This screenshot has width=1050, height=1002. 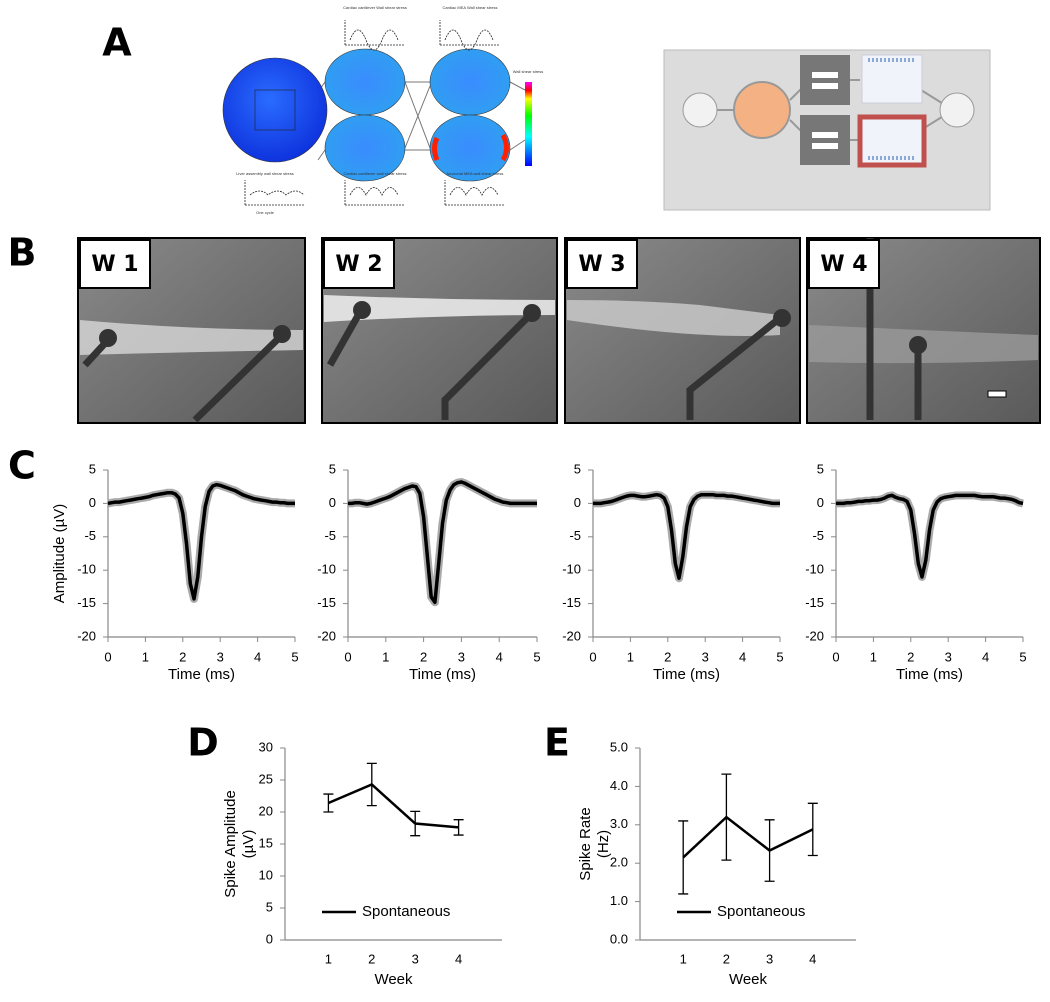 I want to click on cantilever, so click(x=825, y=140).